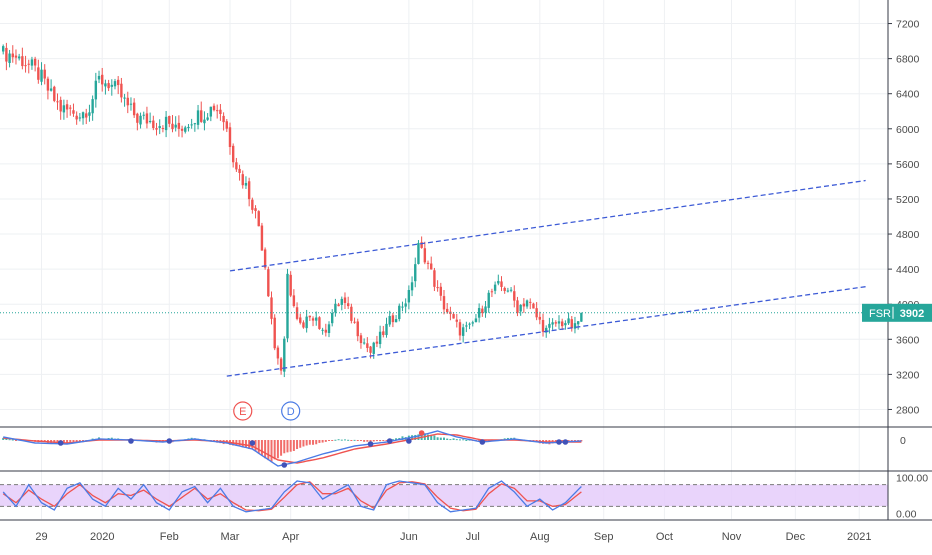  What do you see at coordinates (242, 412) in the screenshot?
I see `marker-label: E` at bounding box center [242, 412].